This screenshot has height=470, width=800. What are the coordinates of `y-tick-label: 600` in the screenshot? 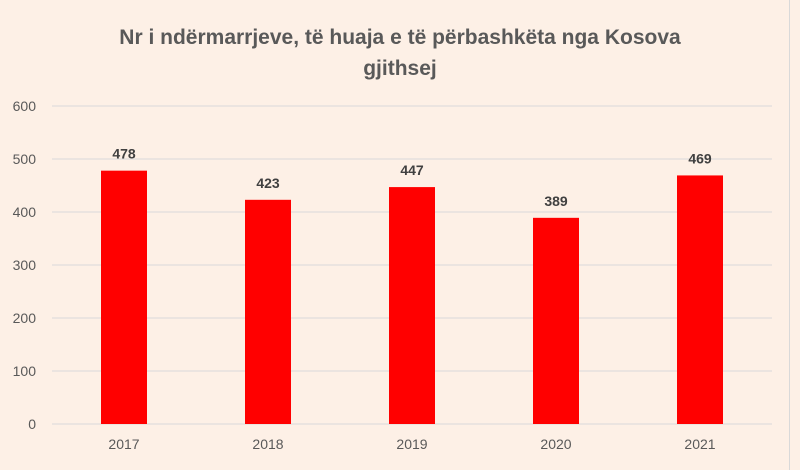 It's located at (25, 106).